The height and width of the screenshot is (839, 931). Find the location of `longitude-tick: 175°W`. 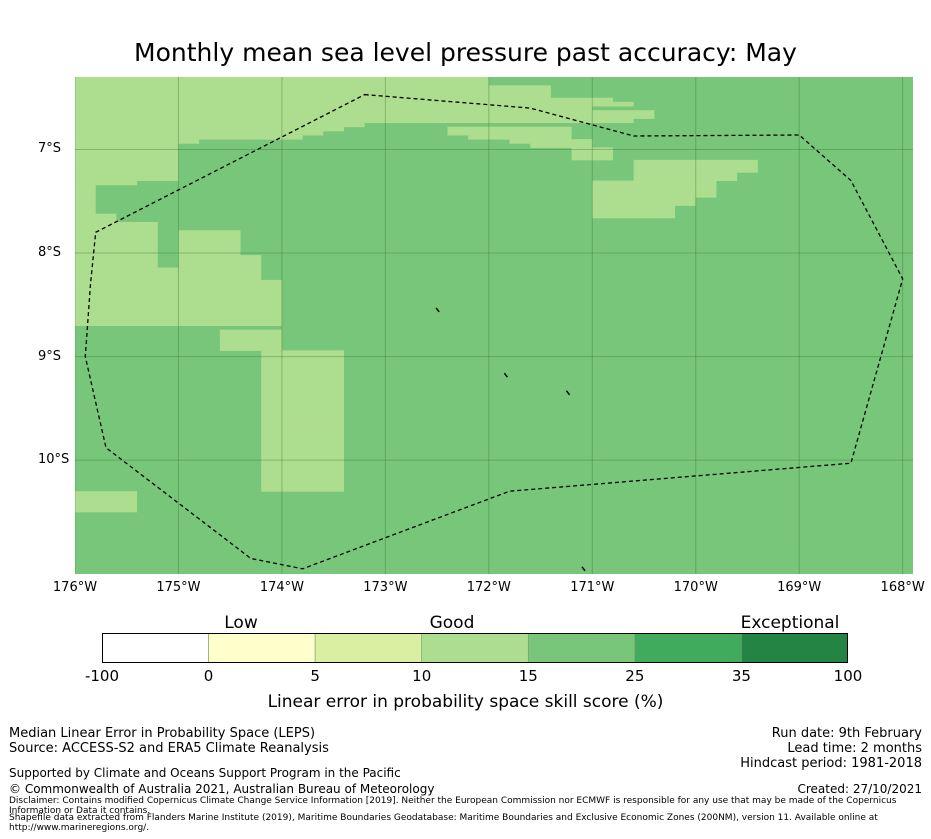

longitude-tick: 175°W is located at coordinates (178, 587).